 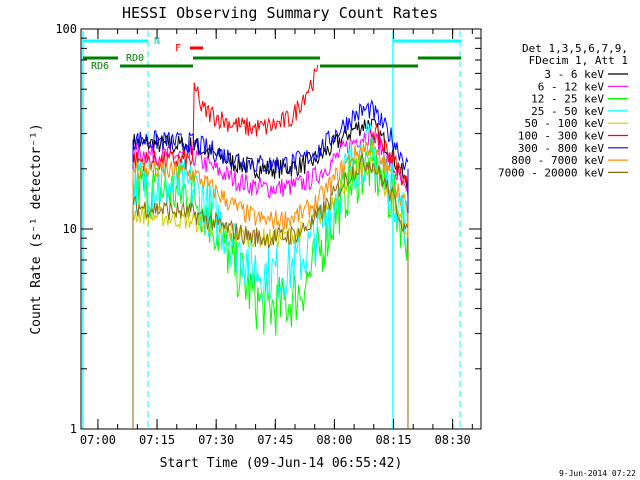 What do you see at coordinates (73, 429) in the screenshot?
I see `y-tick-label: 1` at bounding box center [73, 429].